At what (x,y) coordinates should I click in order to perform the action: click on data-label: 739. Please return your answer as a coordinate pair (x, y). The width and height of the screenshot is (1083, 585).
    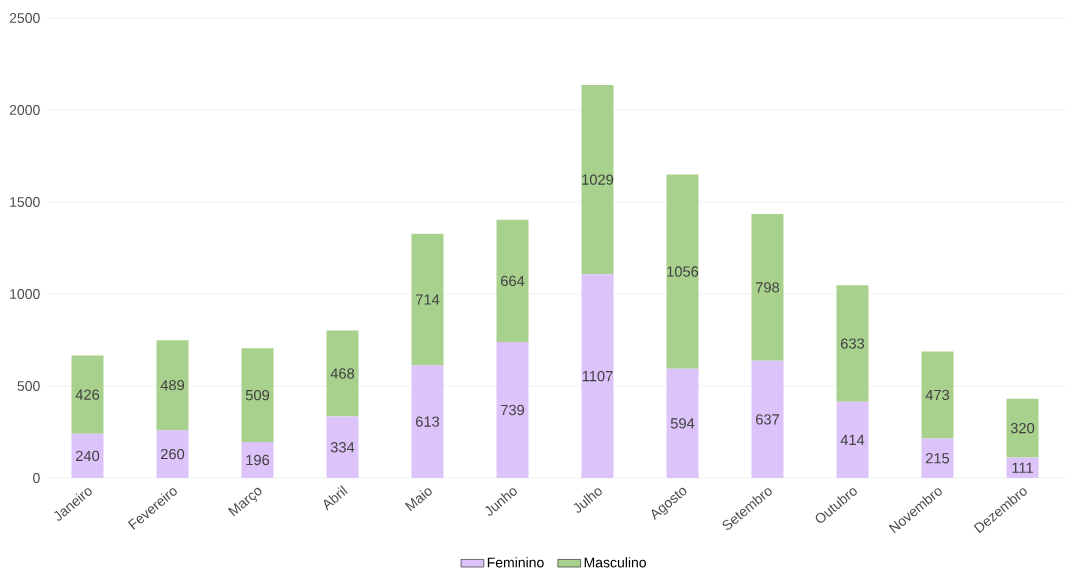
    Looking at the image, I should click on (513, 410).